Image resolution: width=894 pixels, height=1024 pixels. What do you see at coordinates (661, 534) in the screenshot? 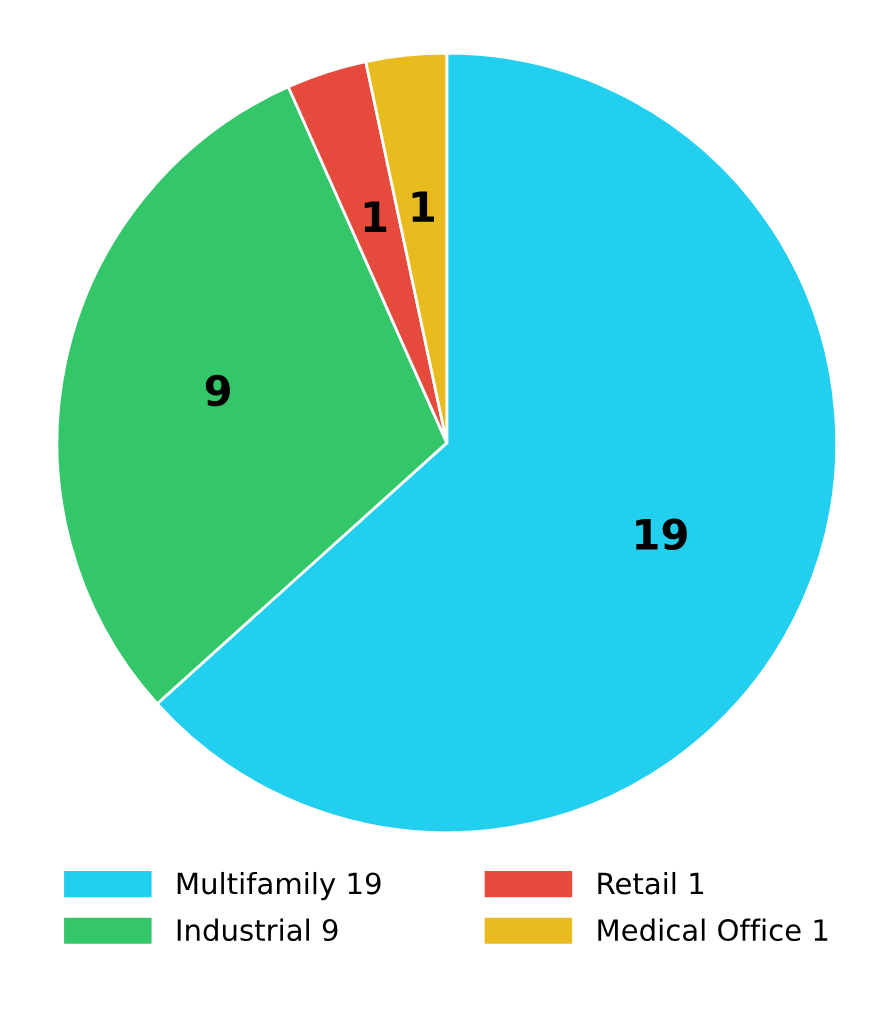
I see `data-label: 19` at bounding box center [661, 534].